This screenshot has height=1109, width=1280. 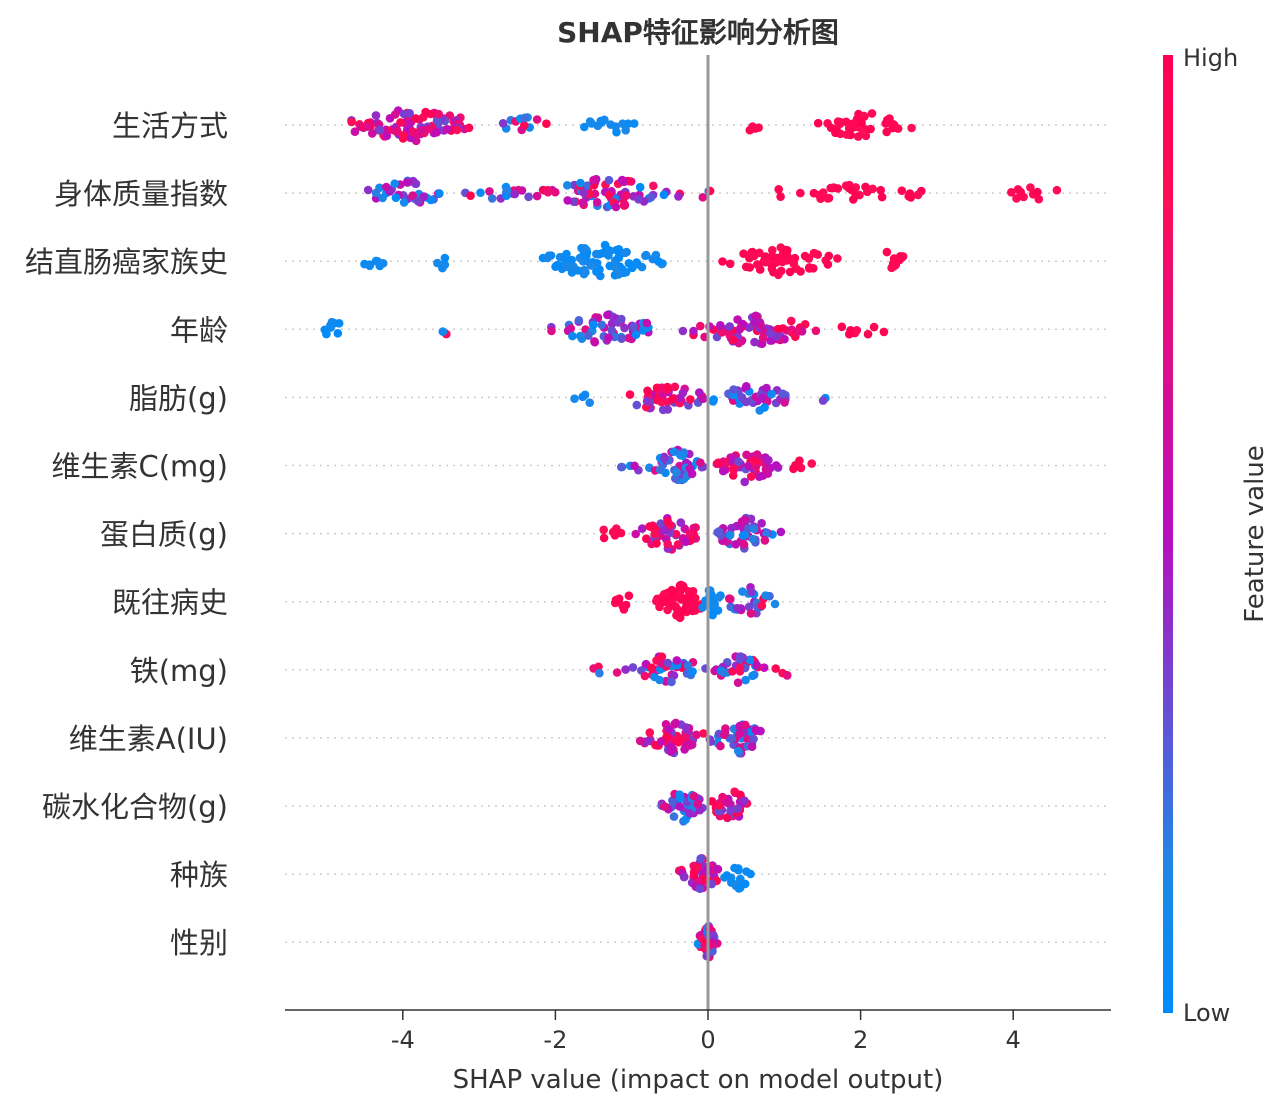 I want to click on feature-label: 维生素A(IU), so click(x=148, y=739).